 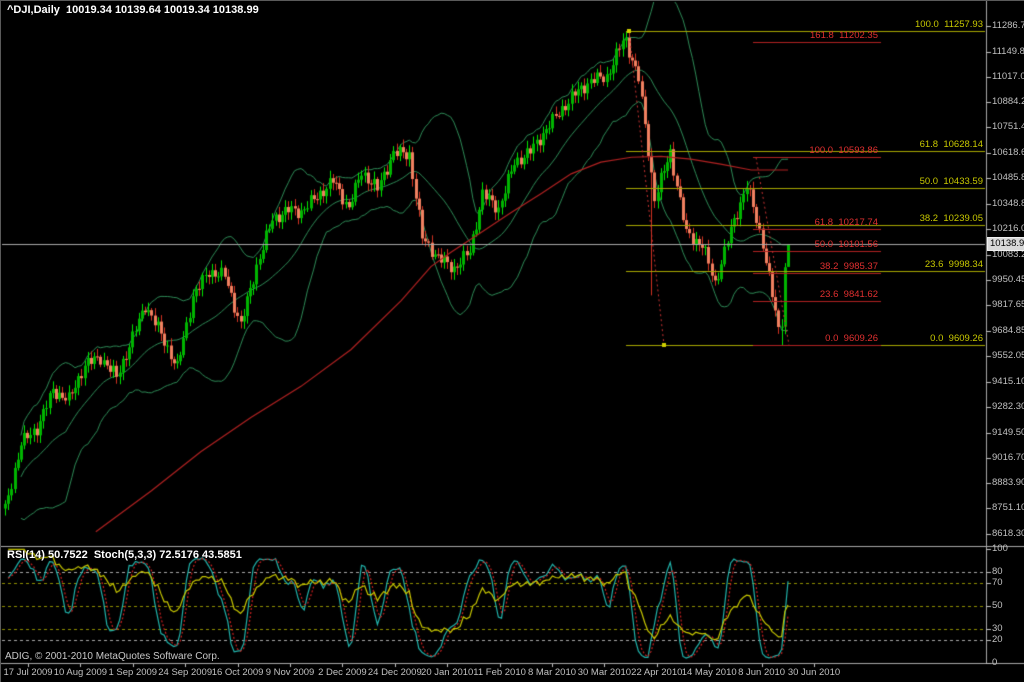 What do you see at coordinates (1008, 381) in the screenshot?
I see `price-axis-tick: 9415.10` at bounding box center [1008, 381].